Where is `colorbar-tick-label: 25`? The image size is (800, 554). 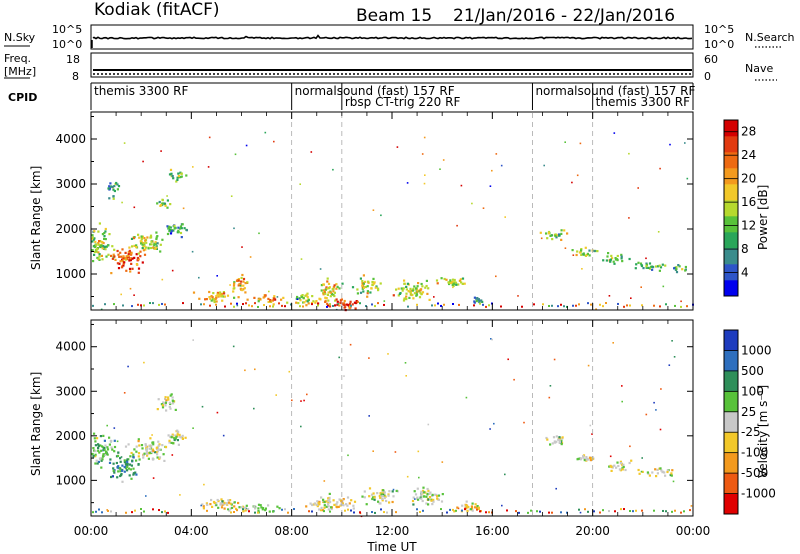 colorbar-tick-label: 25 is located at coordinates (748, 412).